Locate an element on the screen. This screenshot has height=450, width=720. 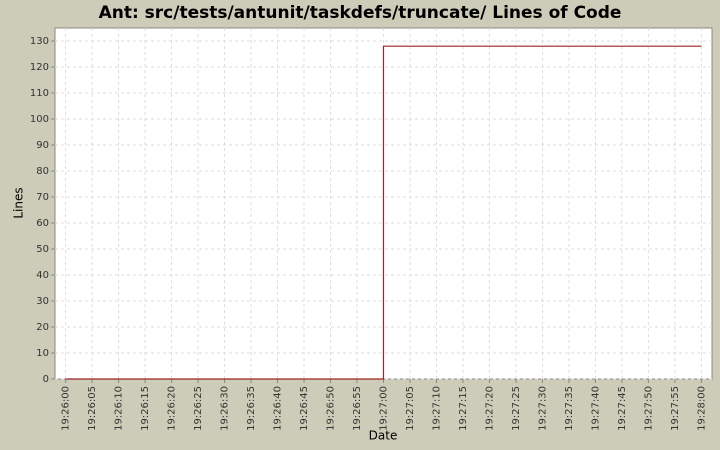
x-tick-label: 19:27:35 is located at coordinates (569, 408).